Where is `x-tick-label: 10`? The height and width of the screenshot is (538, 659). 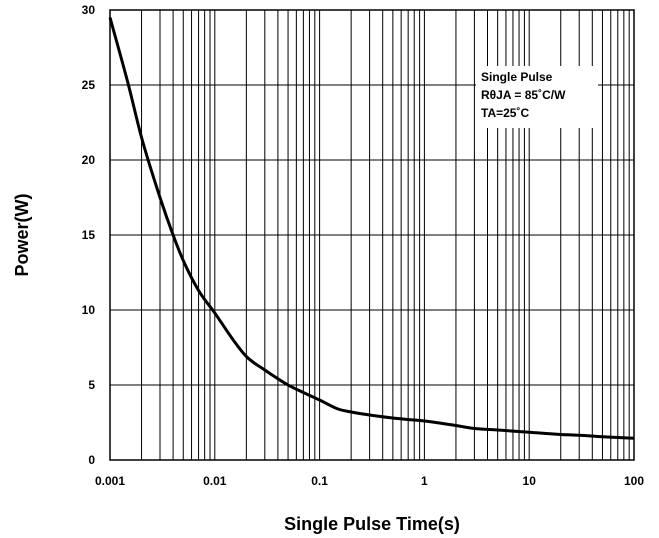
x-tick-label: 10 is located at coordinates (530, 481).